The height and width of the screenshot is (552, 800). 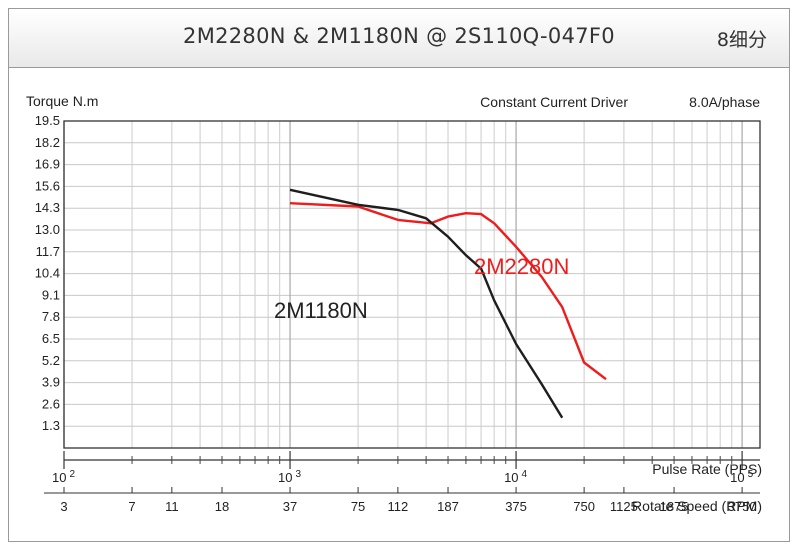 What do you see at coordinates (51, 294) in the screenshot?
I see `y-tick-label: 9.1` at bounding box center [51, 294].